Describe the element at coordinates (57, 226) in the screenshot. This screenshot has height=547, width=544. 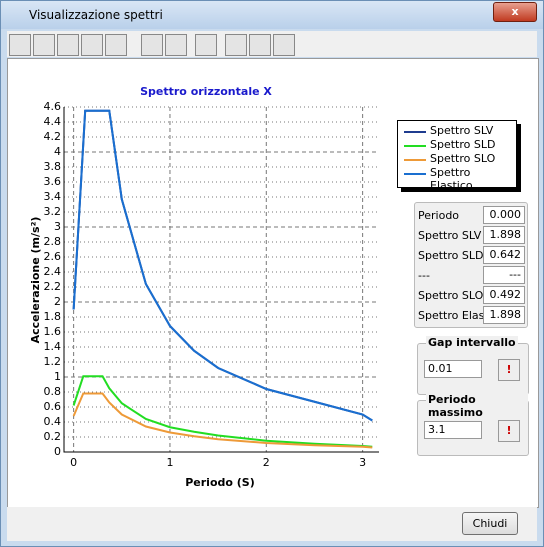
I see `y-tick-label: 3` at that location.